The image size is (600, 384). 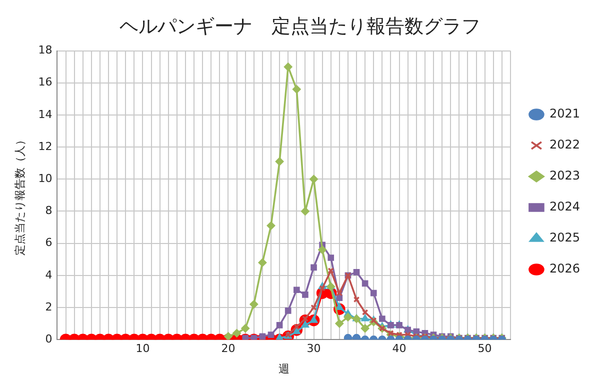 What do you see at coordinates (48, 211) in the screenshot?
I see `y-tick-label: 8` at bounding box center [48, 211].